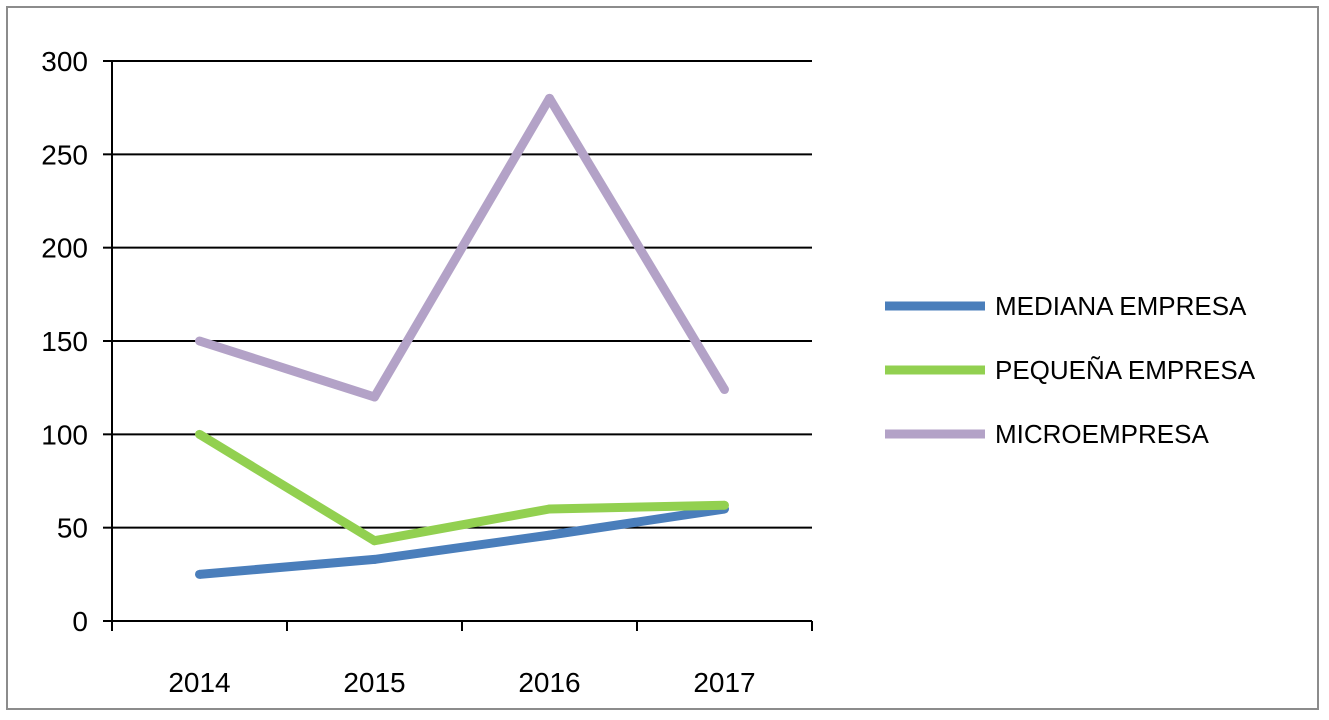 The height and width of the screenshot is (720, 1329). What do you see at coordinates (462, 541) in the screenshot?
I see `series-line-mediana-empresa` at bounding box center [462, 541].